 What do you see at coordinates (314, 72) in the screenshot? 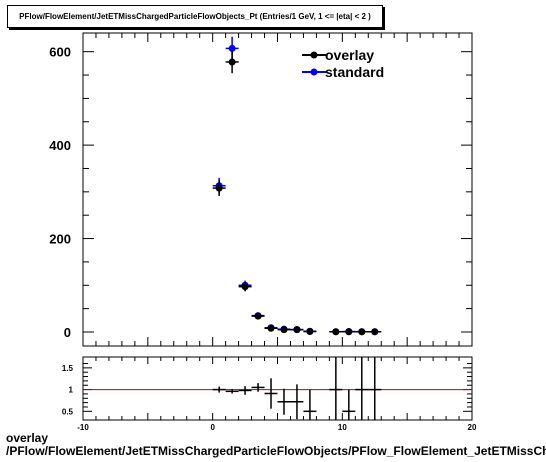
I see `legend-standard-marker` at bounding box center [314, 72].